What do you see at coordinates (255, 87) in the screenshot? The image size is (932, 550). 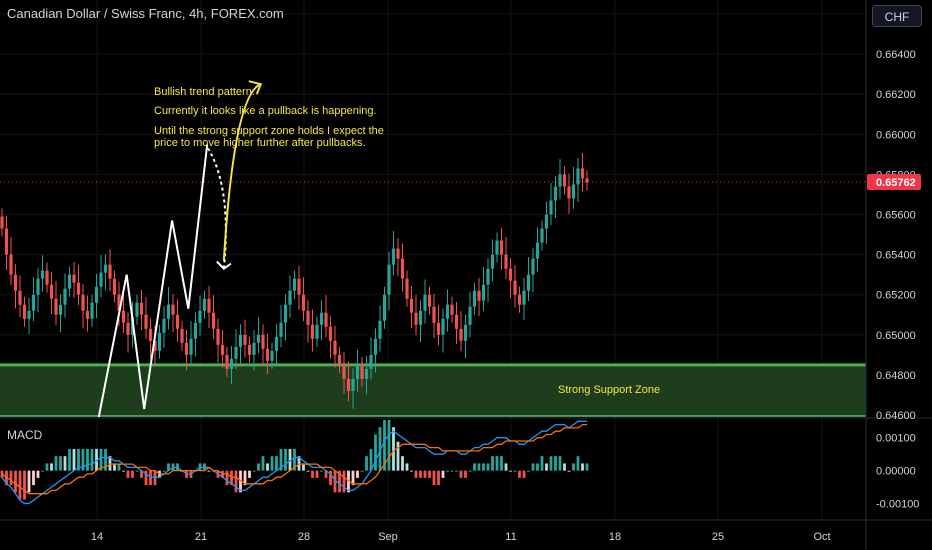 I see `bullish-arrowhead` at bounding box center [255, 87].